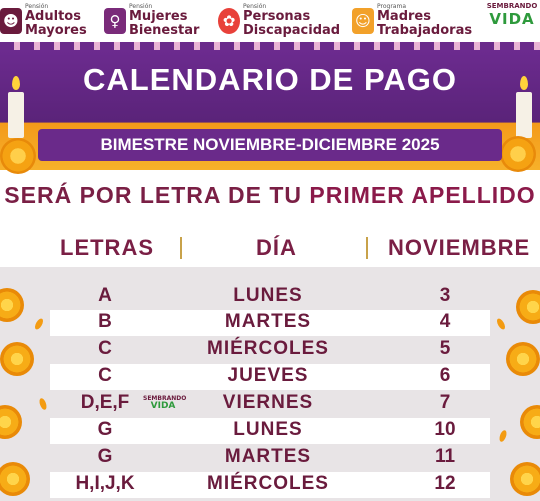  Describe the element at coordinates (292, 30) in the screenshot. I see `logo-line2: Discapacidad` at that location.